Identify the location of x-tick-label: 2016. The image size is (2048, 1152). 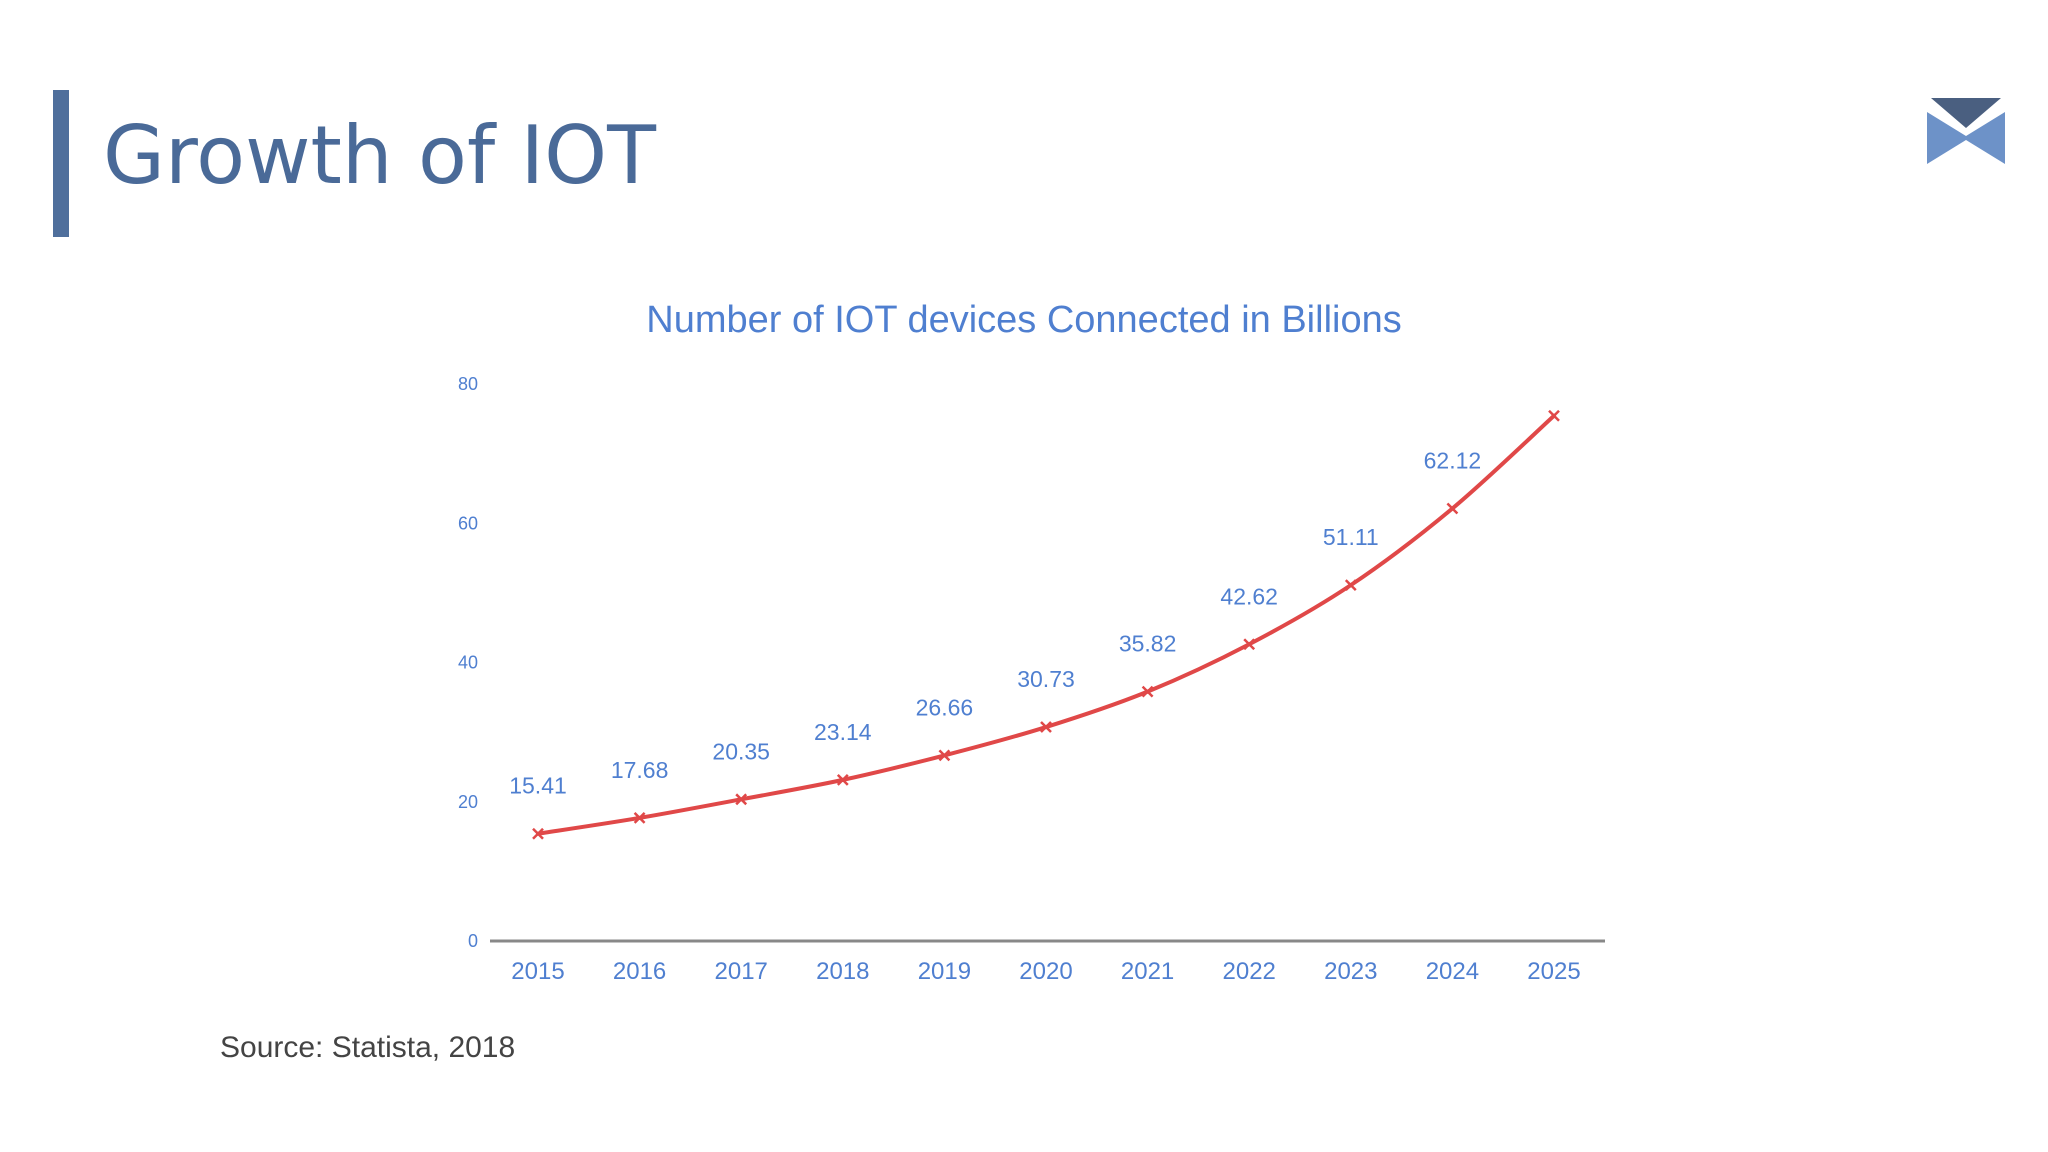
(639, 971).